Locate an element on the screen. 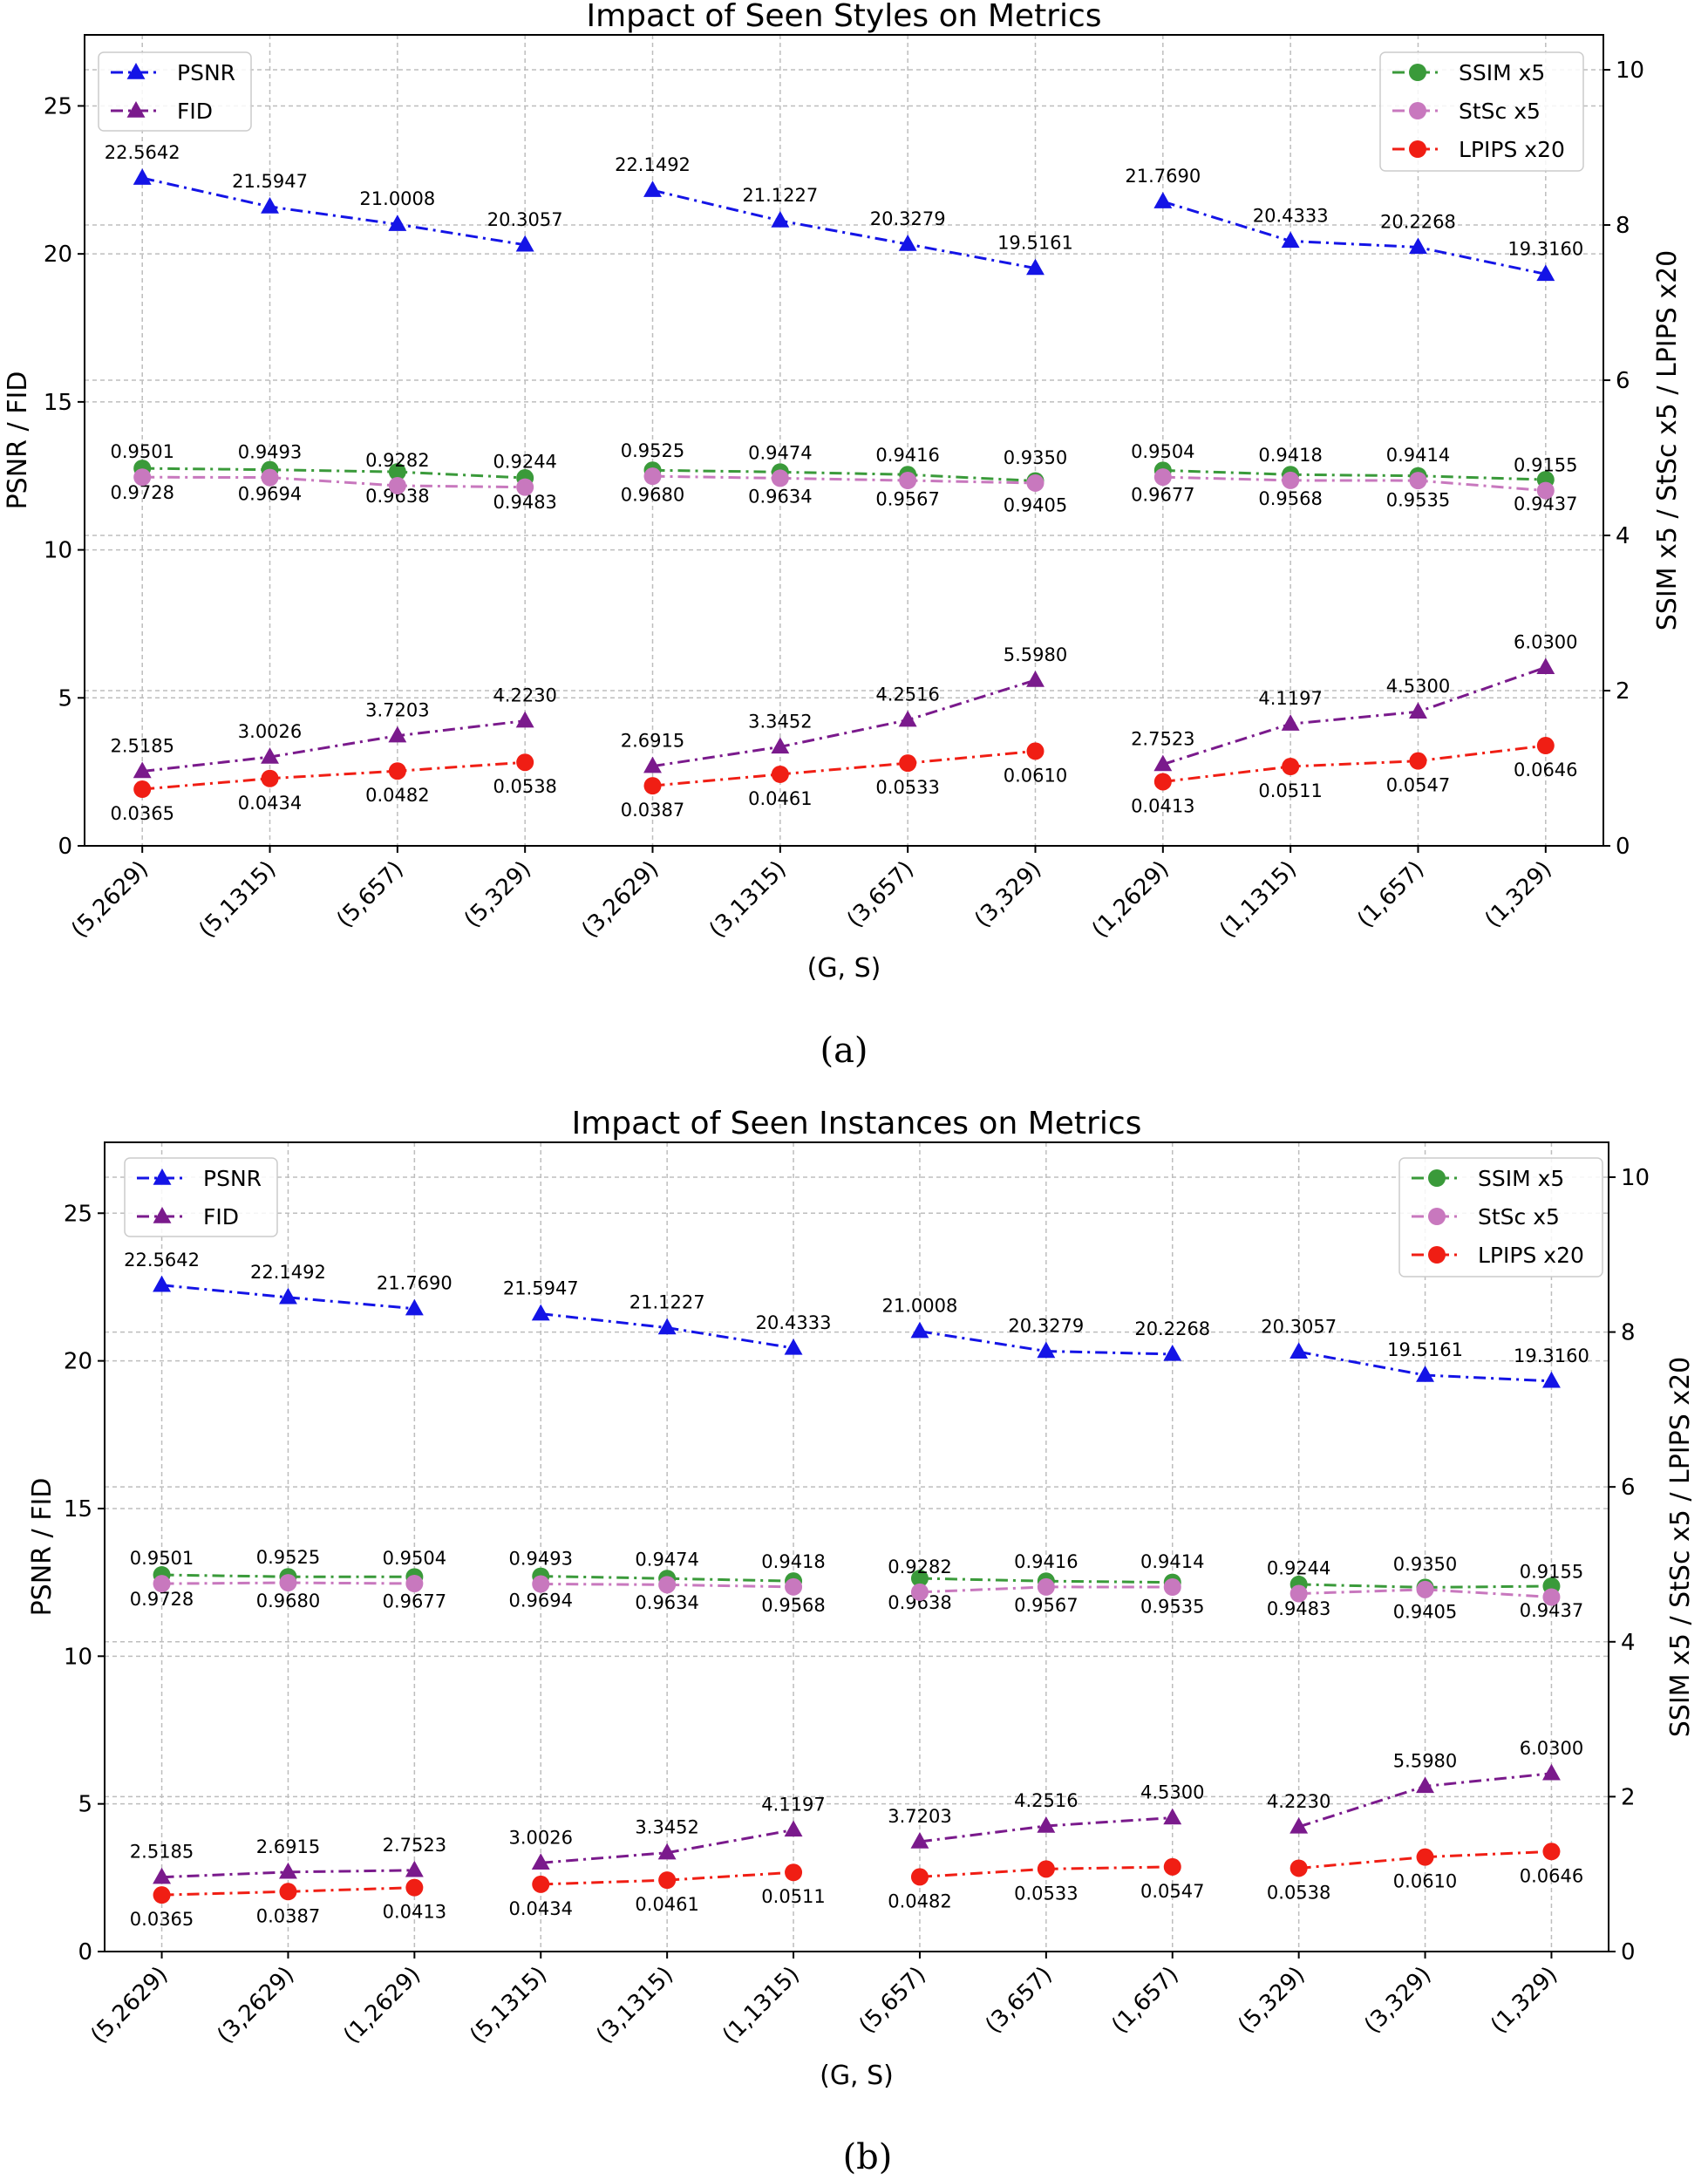 The height and width of the screenshot is (2180, 1708). chart-title: Impact of Seen Styles on Metrics is located at coordinates (843, 17).